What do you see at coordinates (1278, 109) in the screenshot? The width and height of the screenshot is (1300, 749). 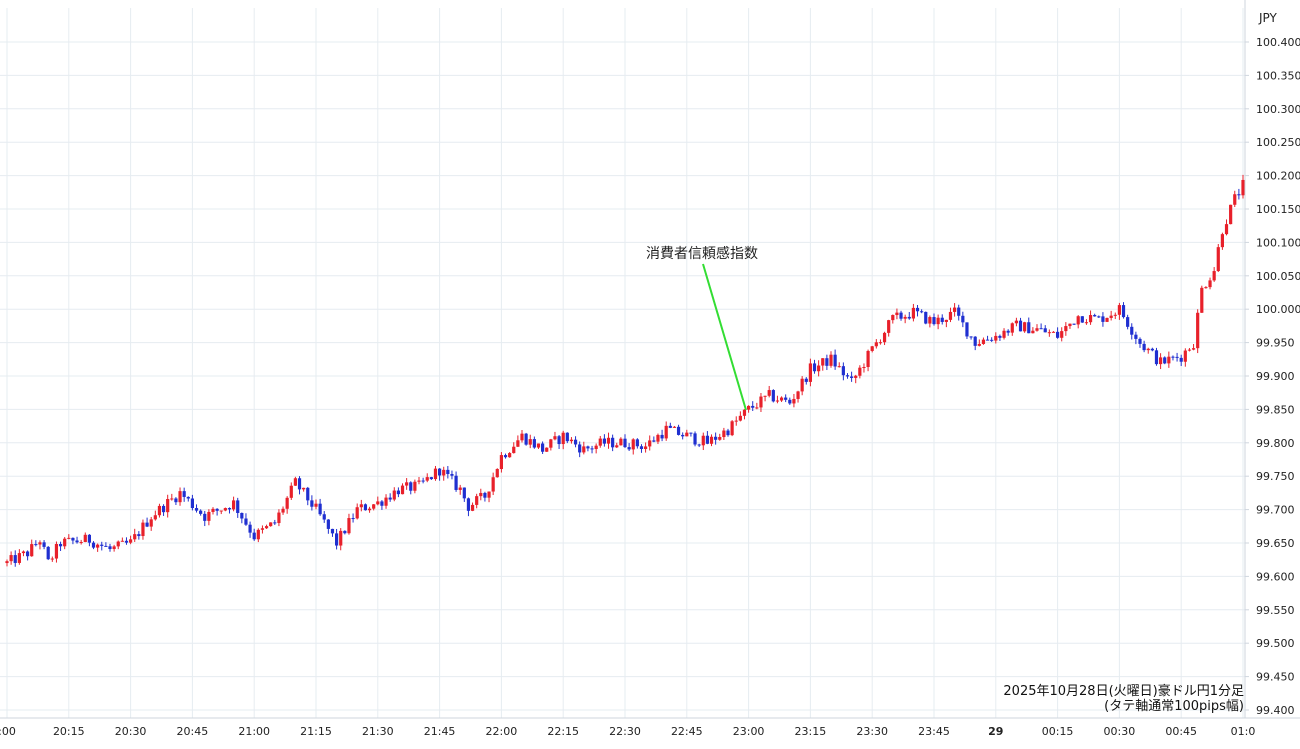 I see `y-tick-label: 100.300` at bounding box center [1278, 109].